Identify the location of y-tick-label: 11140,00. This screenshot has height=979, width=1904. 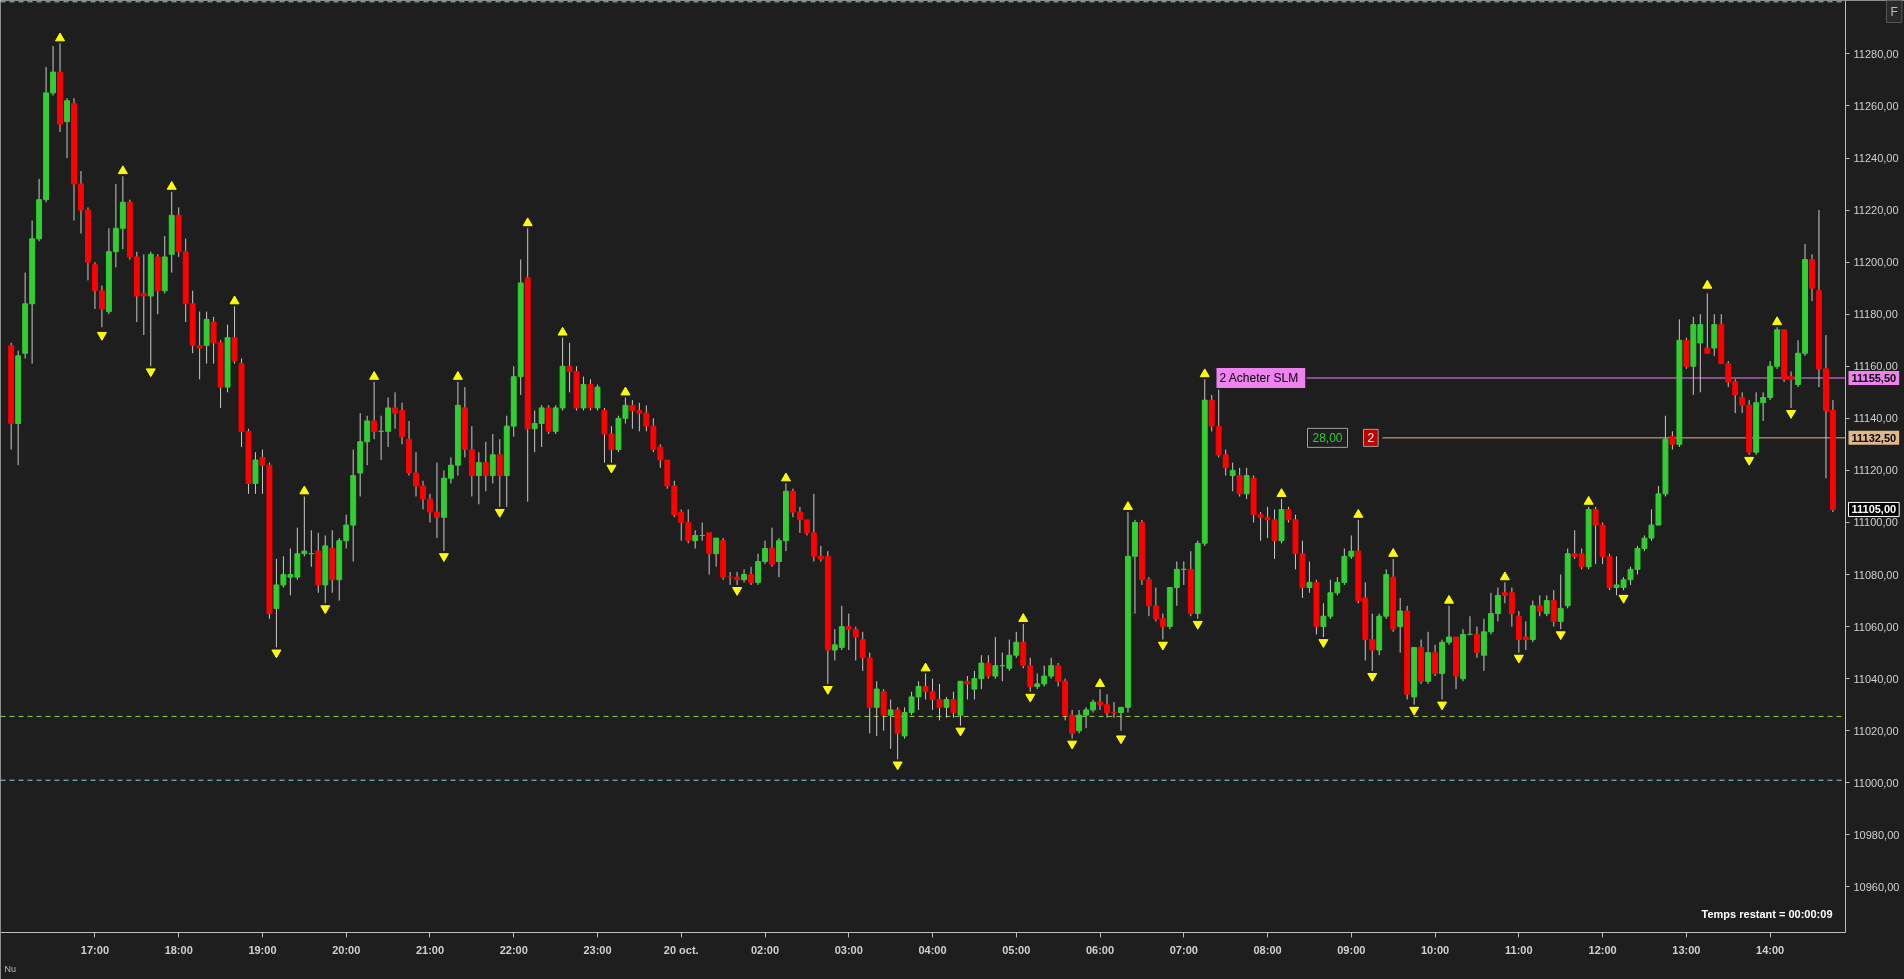
(1875, 418).